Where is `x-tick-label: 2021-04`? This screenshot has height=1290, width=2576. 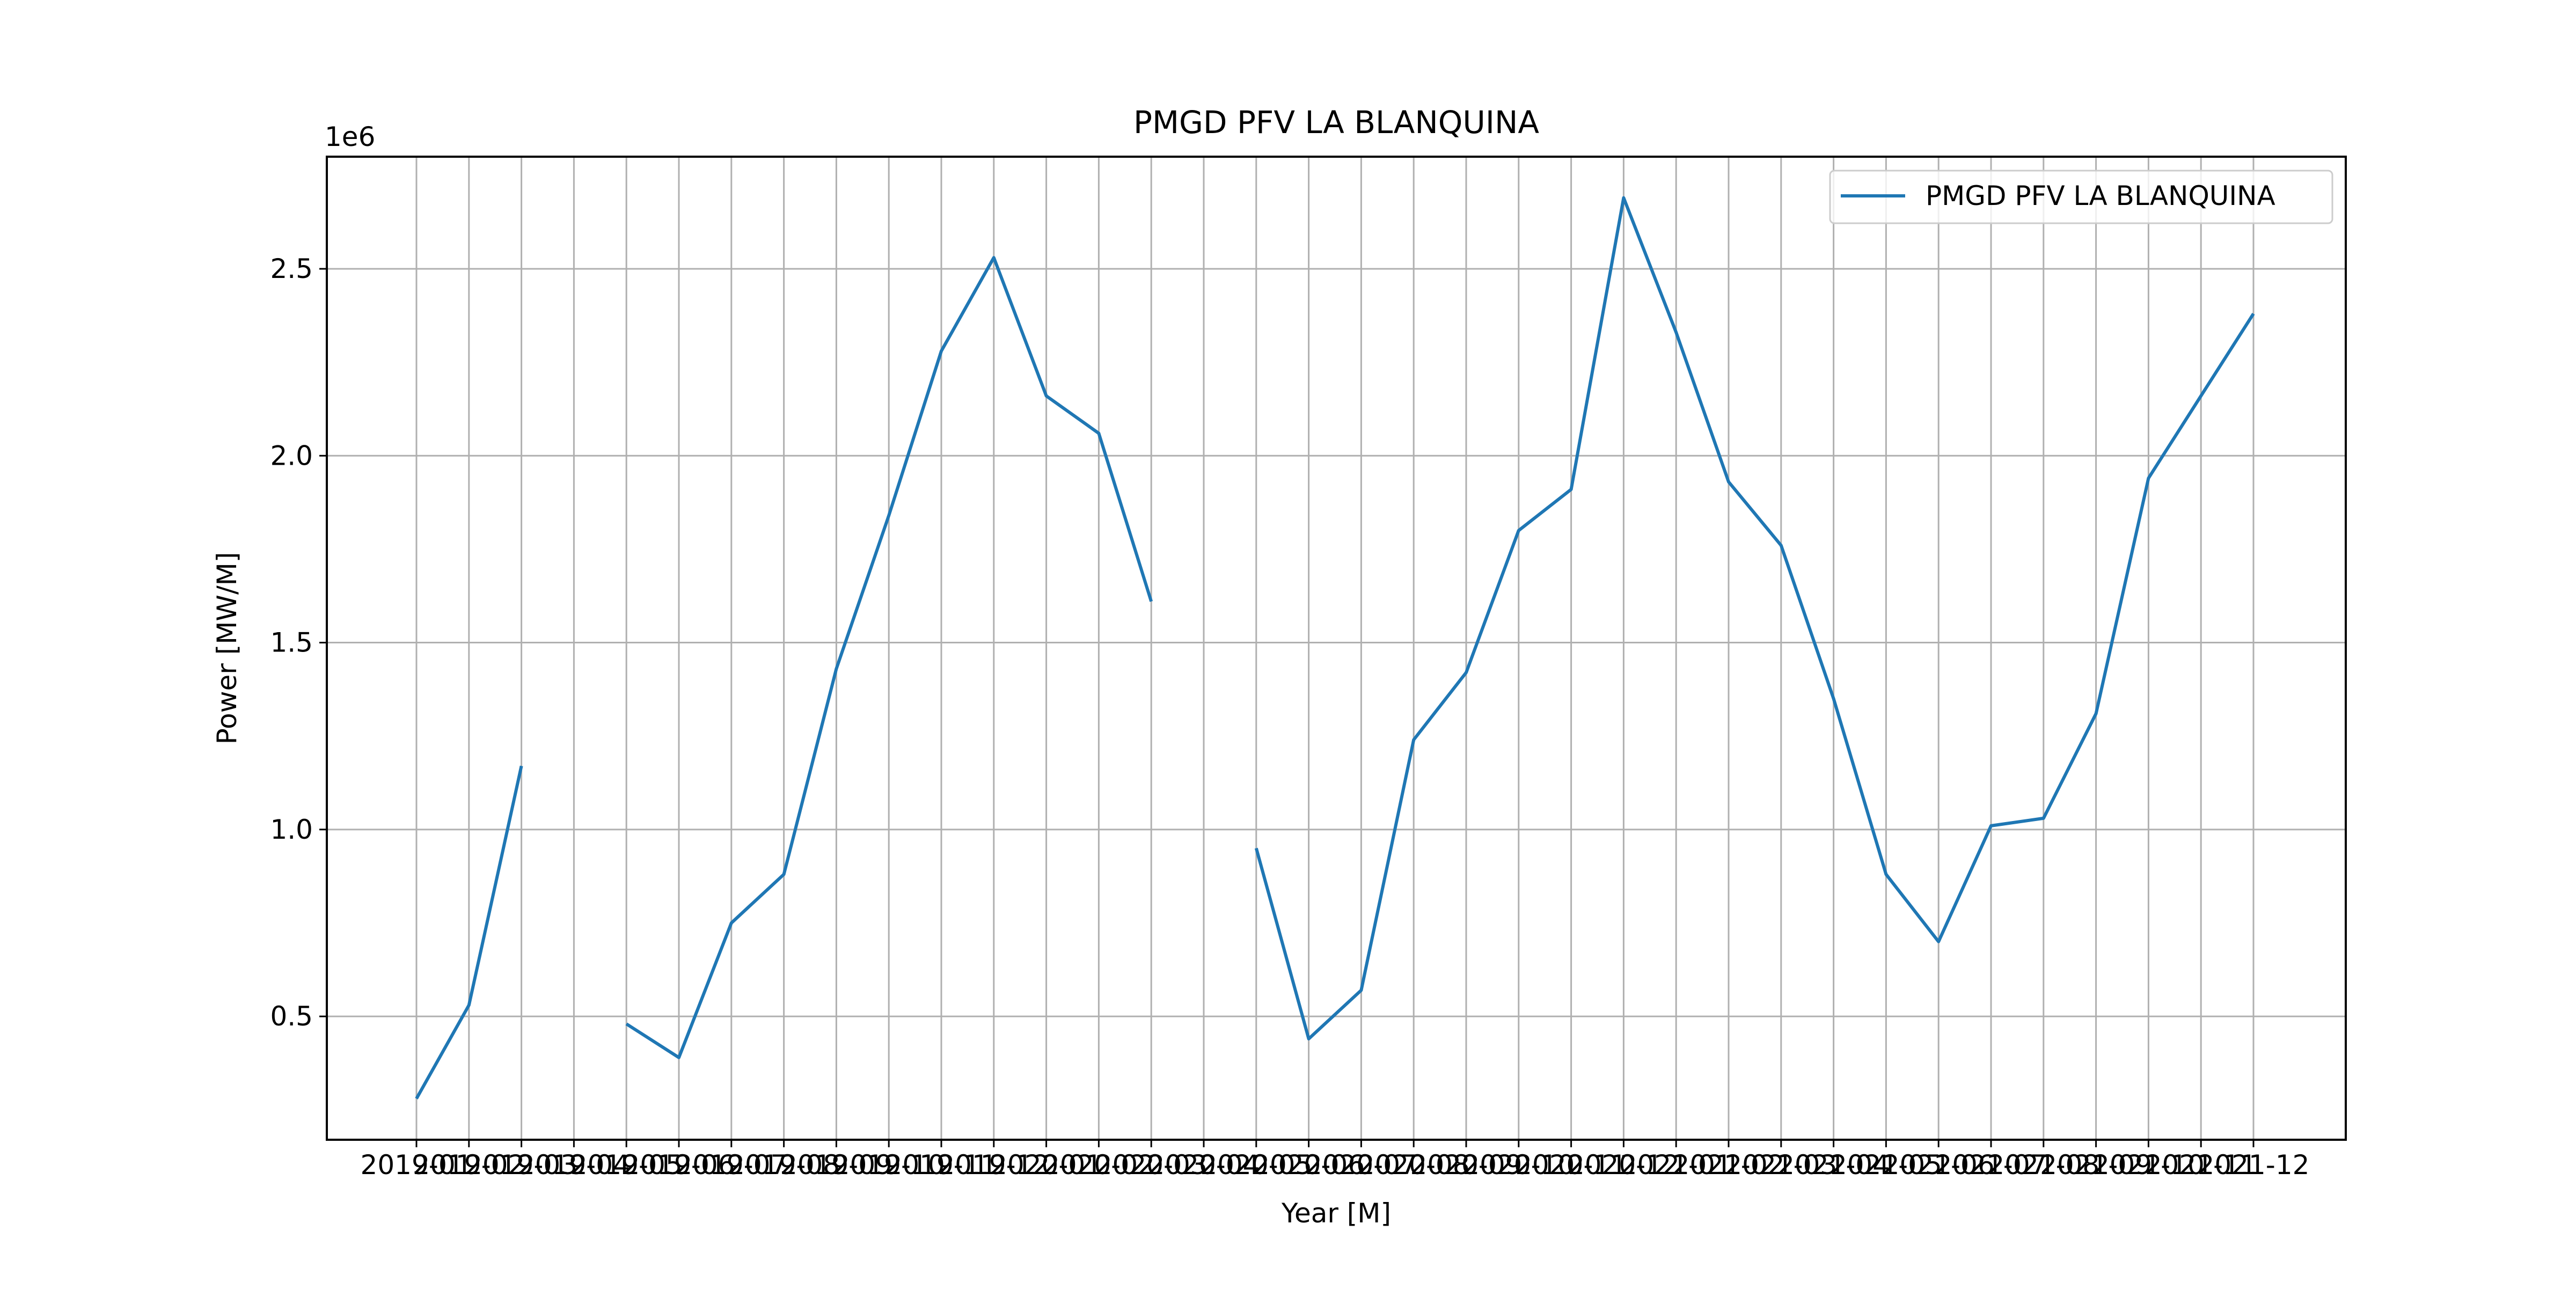 x-tick-label: 2021-04 is located at coordinates (1833, 1165).